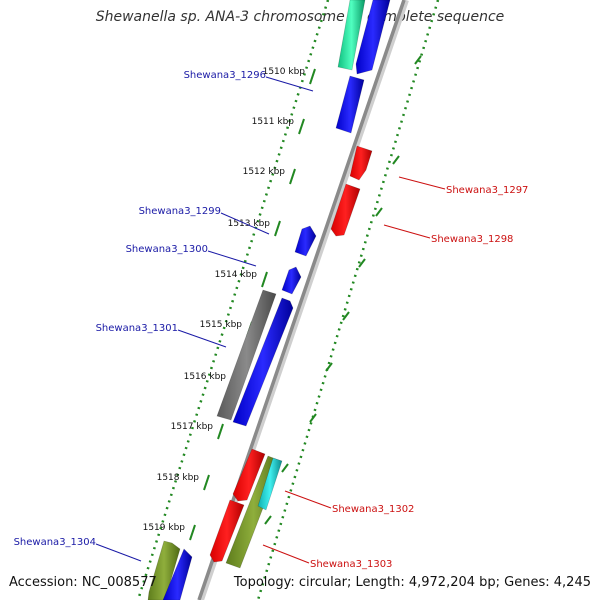 This screenshot has width=600, height=600. Describe the element at coordinates (167, 249) in the screenshot. I see `gene-label-forward: Shewana3_1300` at that location.